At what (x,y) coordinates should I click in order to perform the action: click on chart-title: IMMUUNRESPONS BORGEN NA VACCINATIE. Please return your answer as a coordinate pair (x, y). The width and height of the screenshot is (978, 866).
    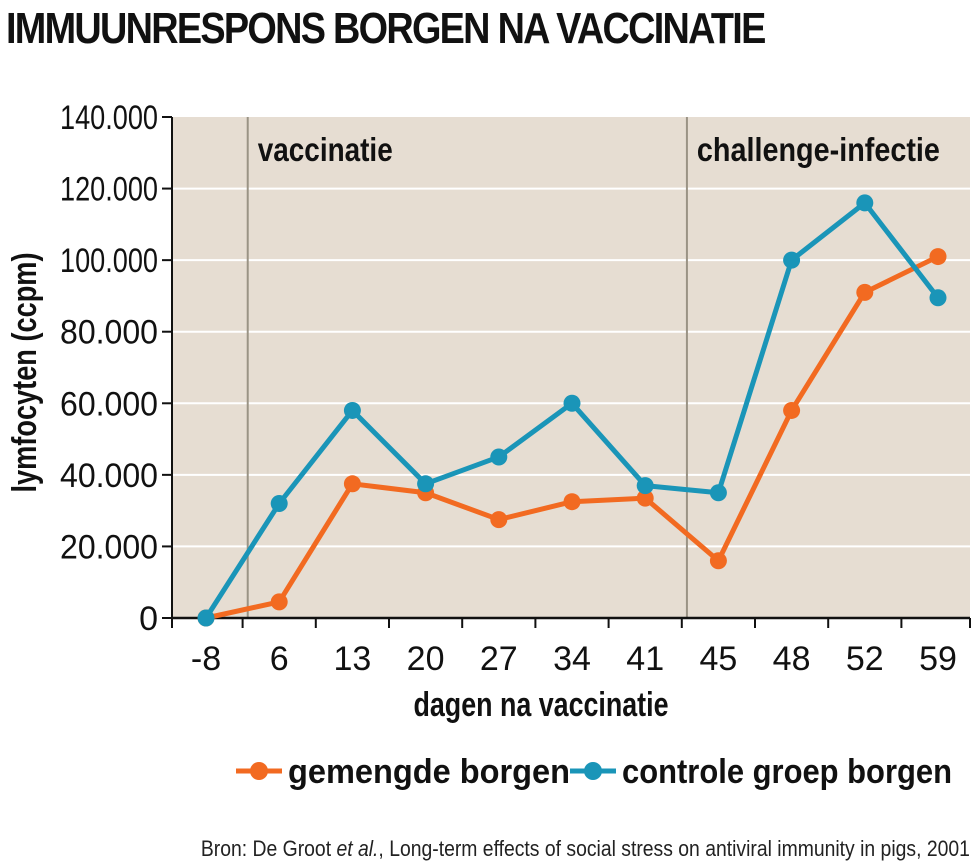
    Looking at the image, I should click on (386, 28).